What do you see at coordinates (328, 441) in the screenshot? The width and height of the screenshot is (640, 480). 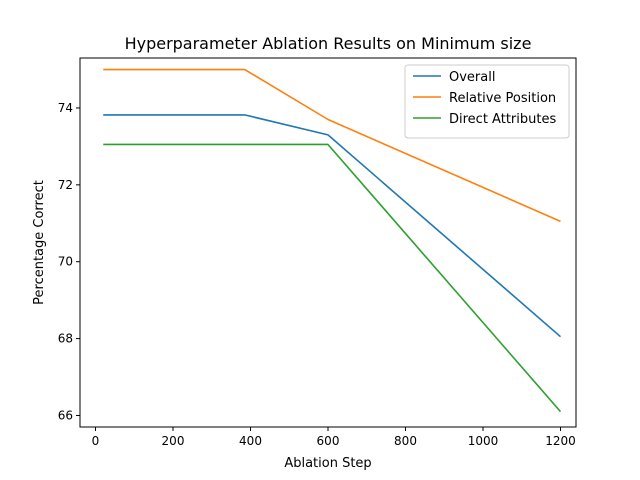 I see `x-tick-label-3: 600` at bounding box center [328, 441].